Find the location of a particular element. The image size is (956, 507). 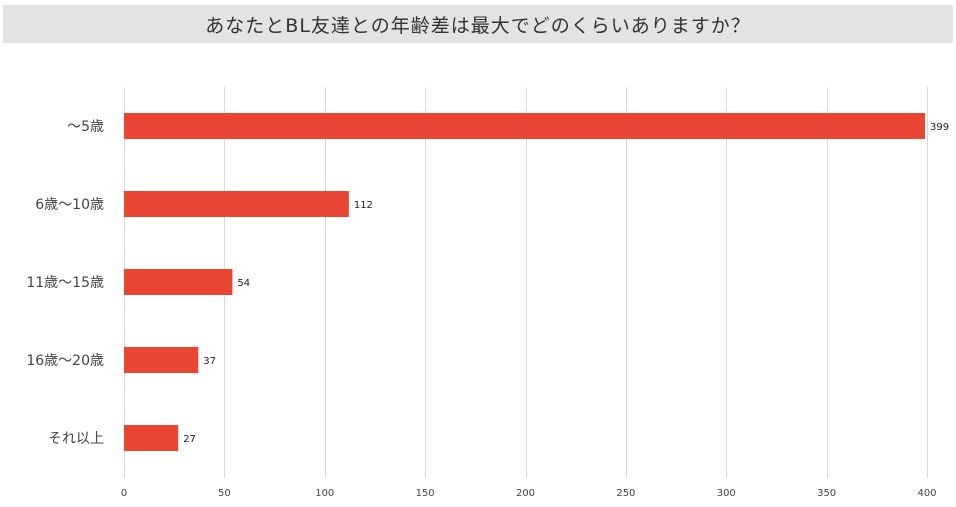

data-label: 37 is located at coordinates (209, 361).